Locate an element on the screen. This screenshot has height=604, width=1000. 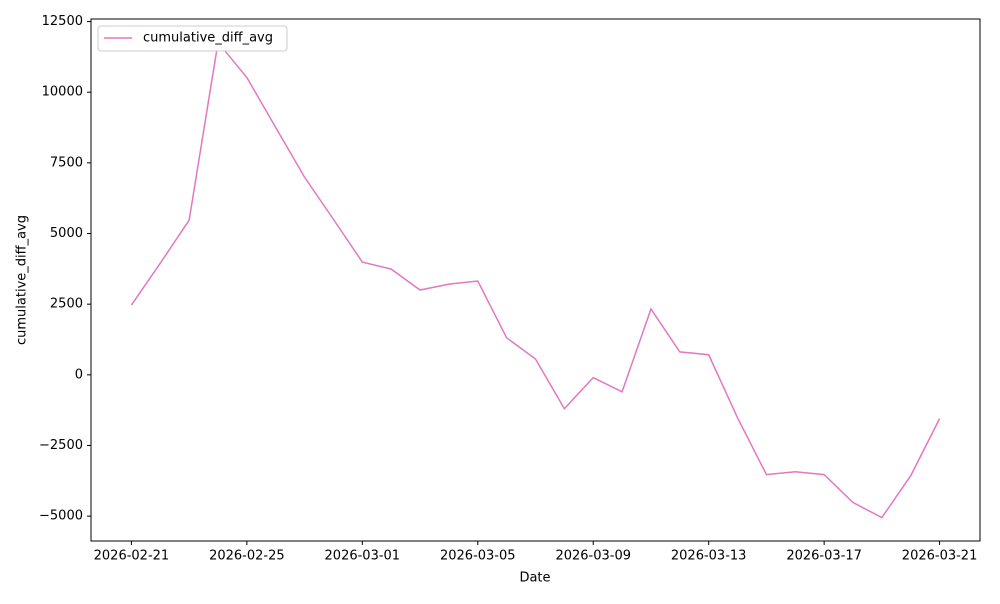
y-tick-label: 10000 is located at coordinates (62, 92).